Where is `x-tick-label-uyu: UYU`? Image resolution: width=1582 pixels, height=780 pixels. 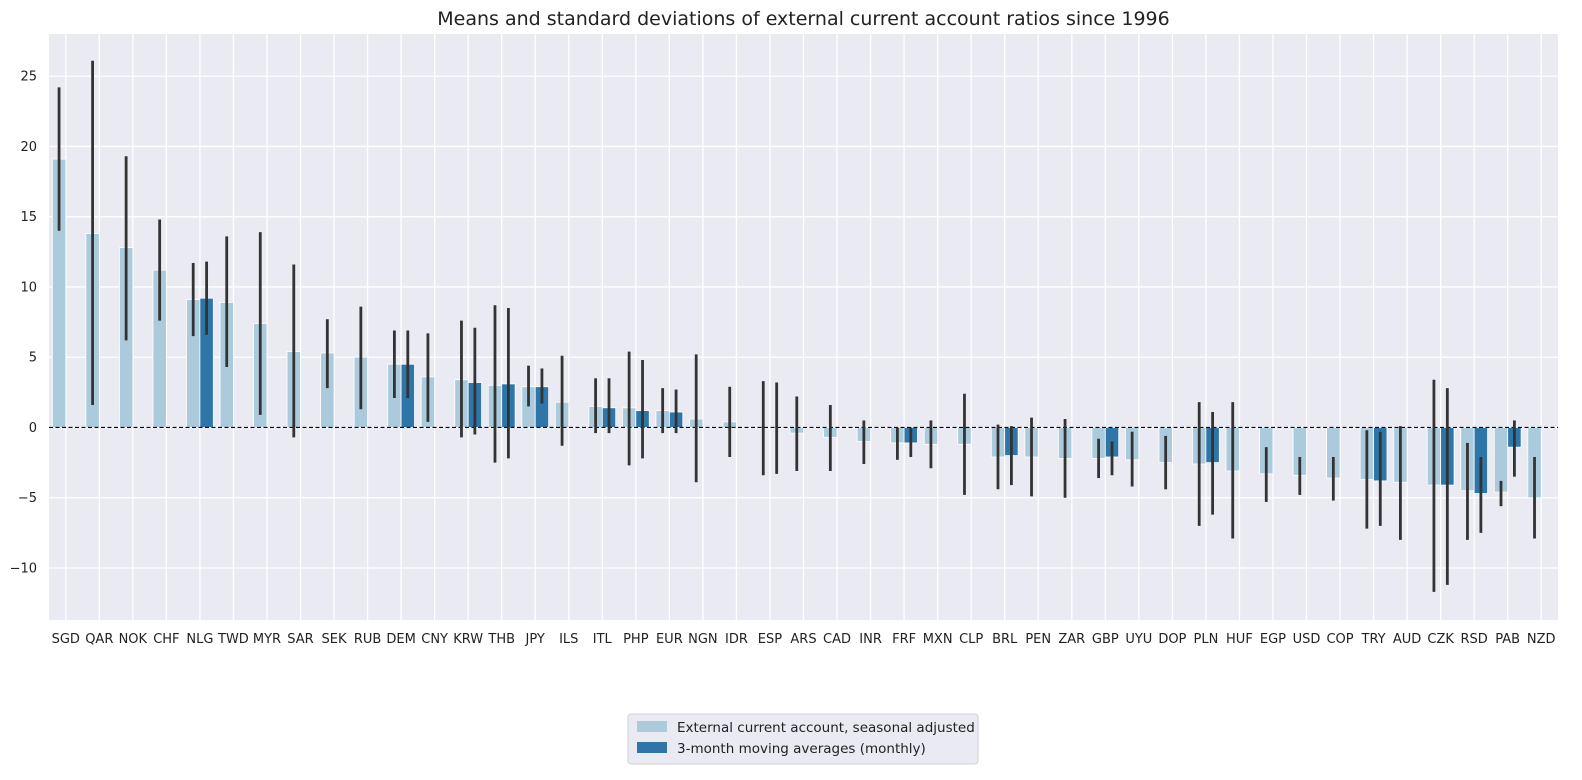 x-tick-label-uyu: UYU is located at coordinates (1138, 639).